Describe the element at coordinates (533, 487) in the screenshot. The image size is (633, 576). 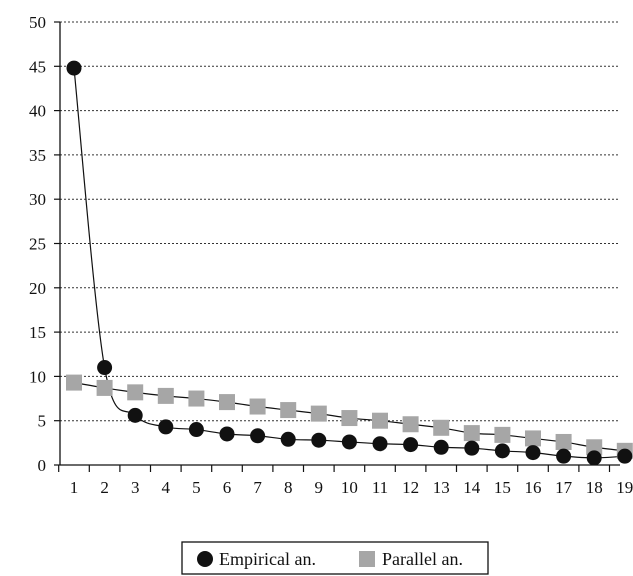
I see `x-tick-label: 16` at that location.